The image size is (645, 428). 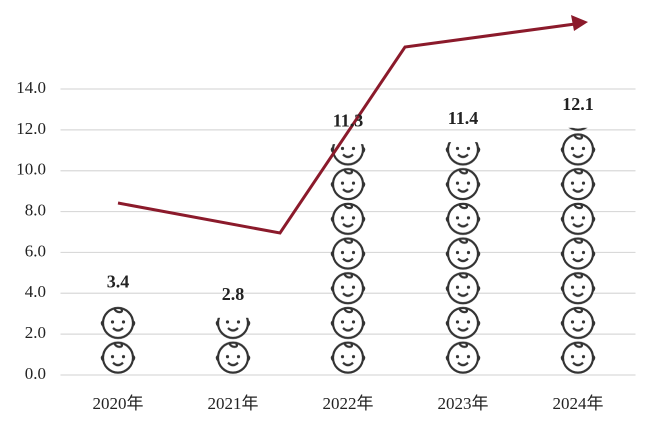 What do you see at coordinates (118, 282) in the screenshot?
I see `value-label: 3.4` at bounding box center [118, 282].